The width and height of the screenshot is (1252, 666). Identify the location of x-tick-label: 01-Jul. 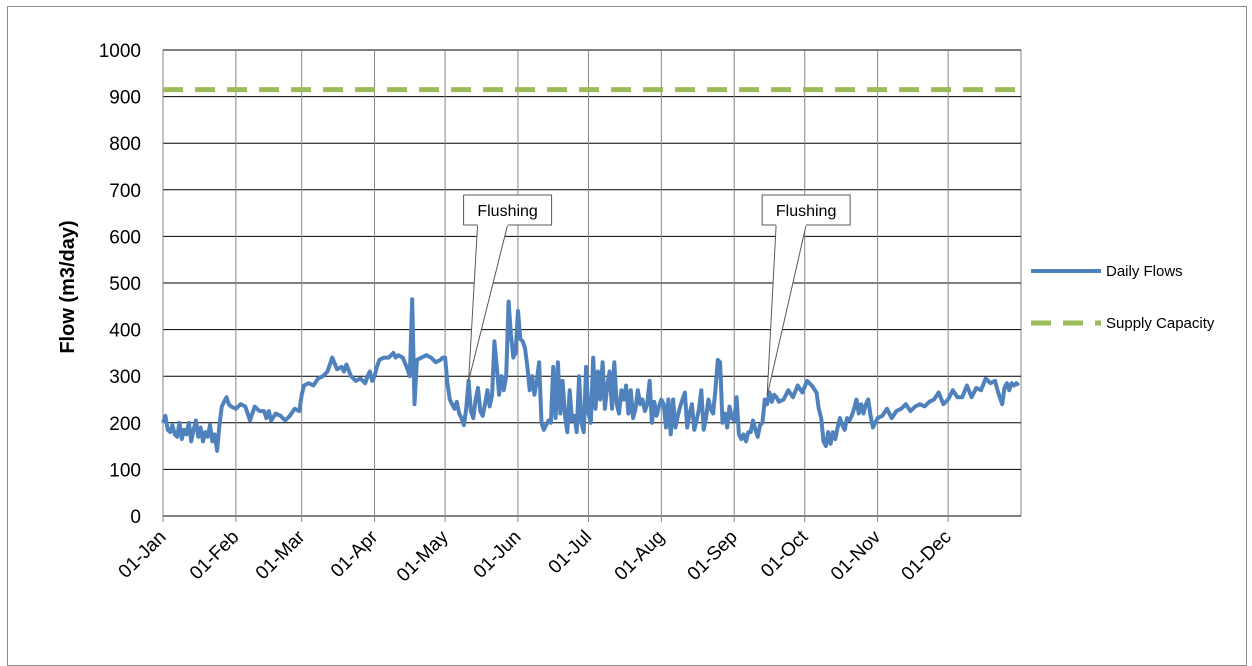
(570, 552).